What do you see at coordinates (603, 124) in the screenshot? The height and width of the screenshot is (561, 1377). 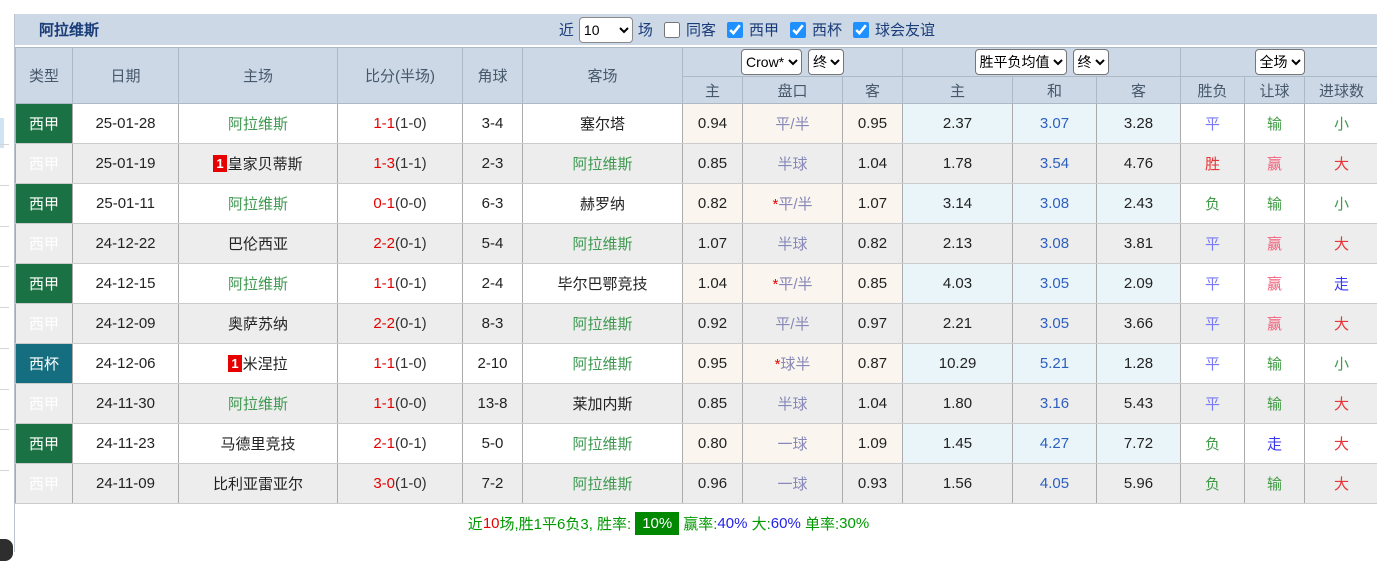 I see `cell-away-team: 塞尔塔` at bounding box center [603, 124].